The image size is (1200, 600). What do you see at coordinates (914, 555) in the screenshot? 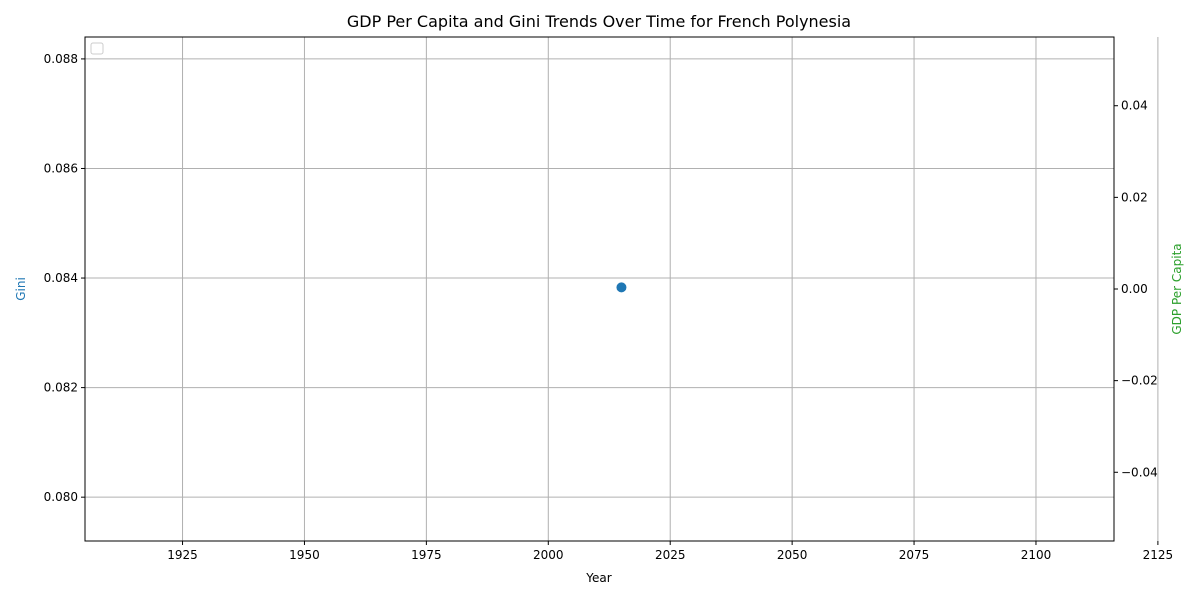
I see `x-tick-label: 2075` at bounding box center [914, 555].